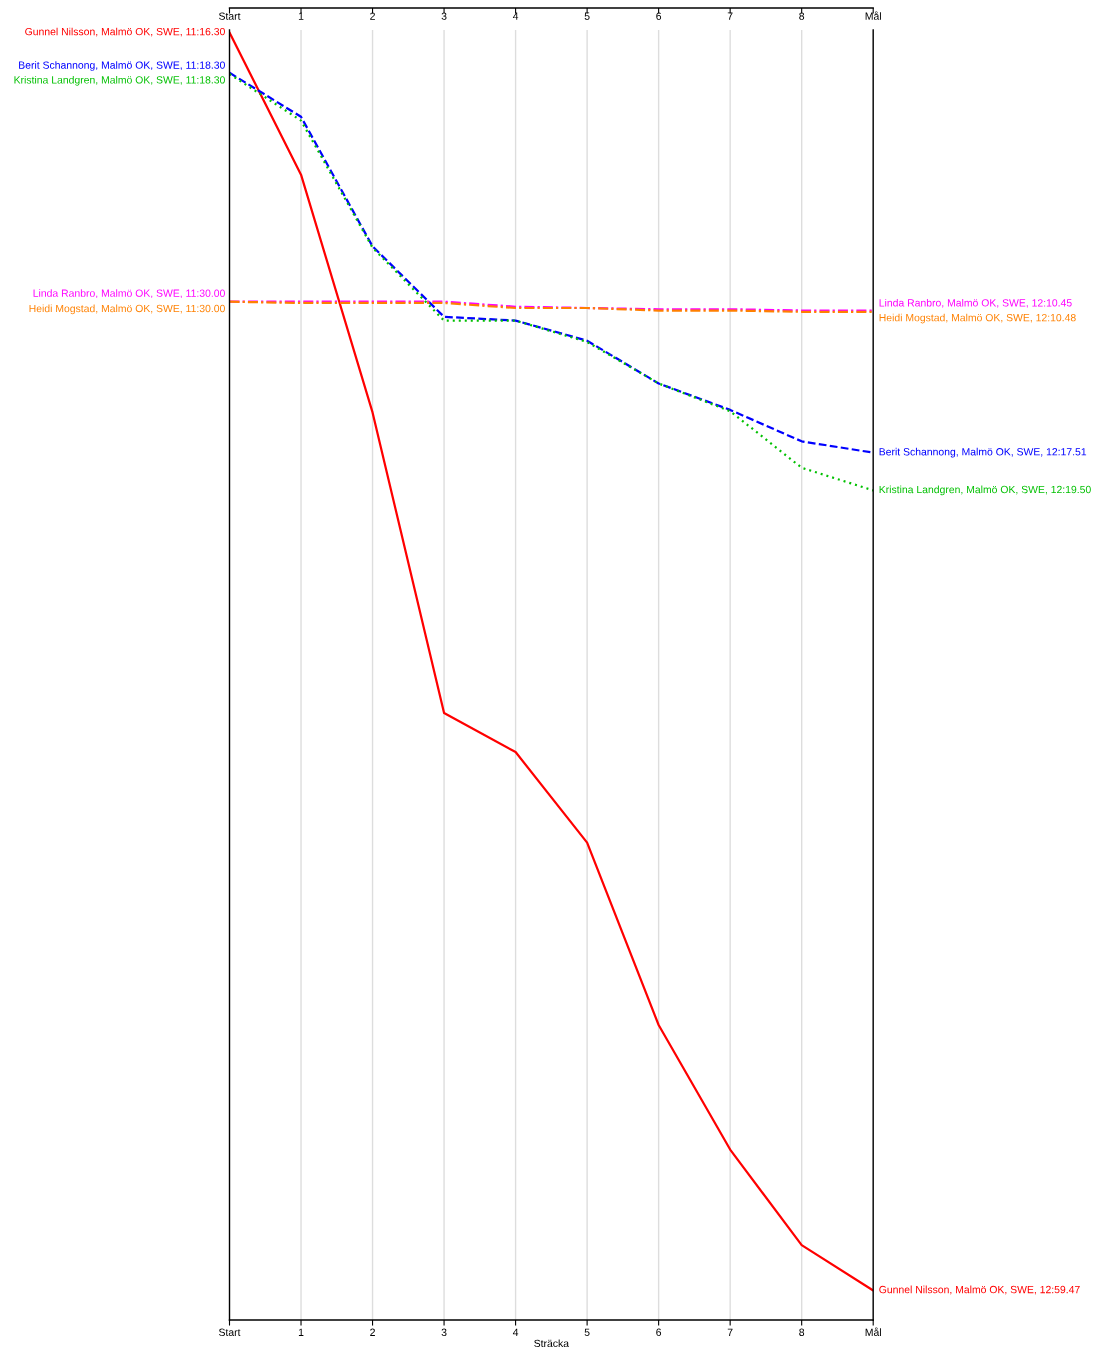  I want to click on x-tick-label: Mål, so click(873, 1331).